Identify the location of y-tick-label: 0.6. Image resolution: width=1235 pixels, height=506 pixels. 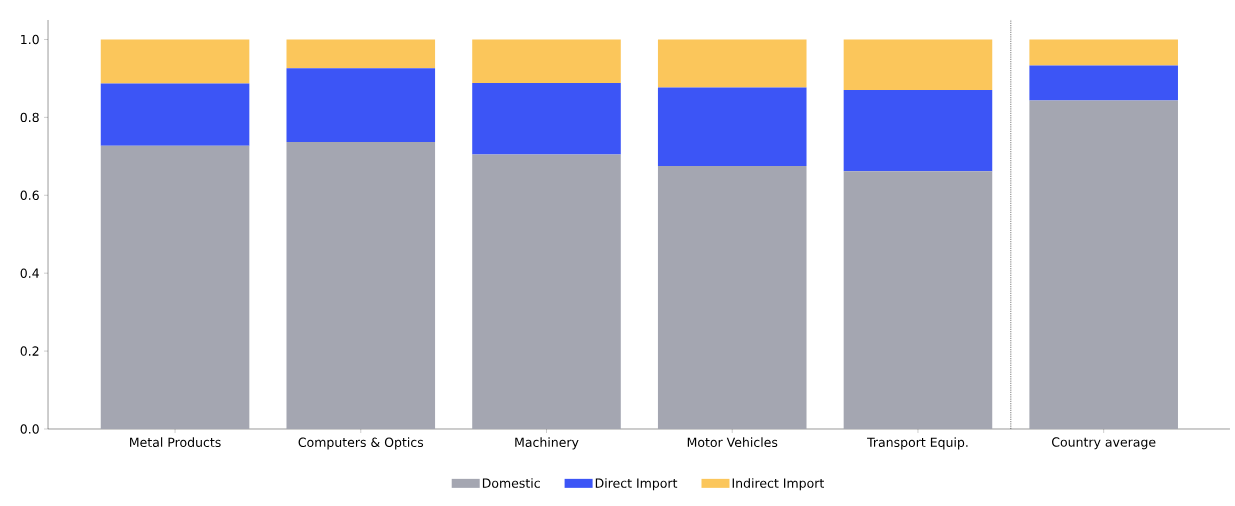
(29, 195).